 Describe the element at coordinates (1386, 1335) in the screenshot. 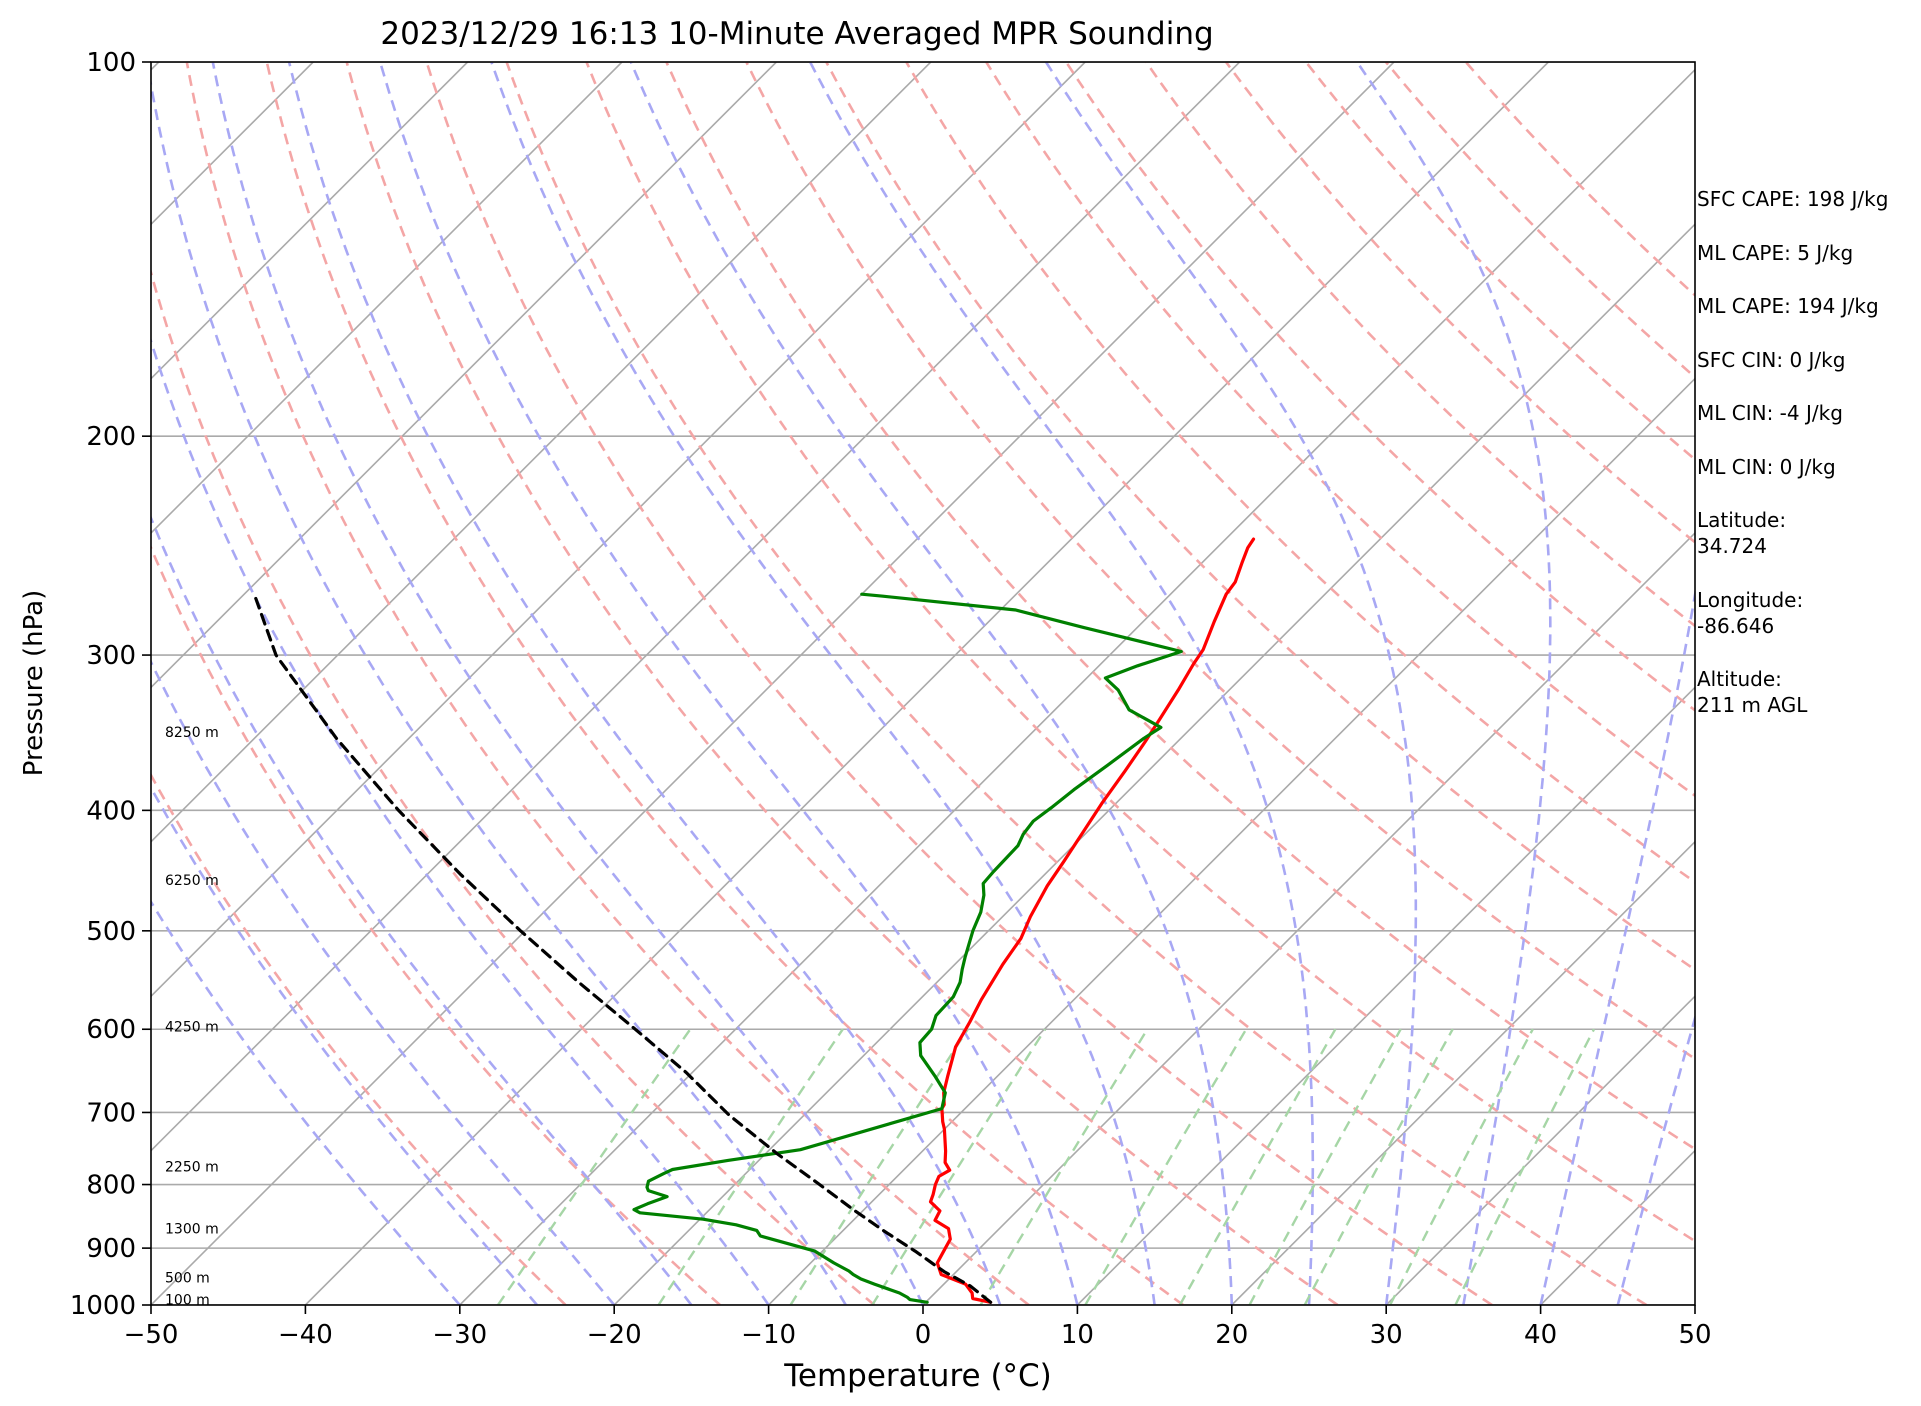

I see `x-tick-label: 30` at that location.